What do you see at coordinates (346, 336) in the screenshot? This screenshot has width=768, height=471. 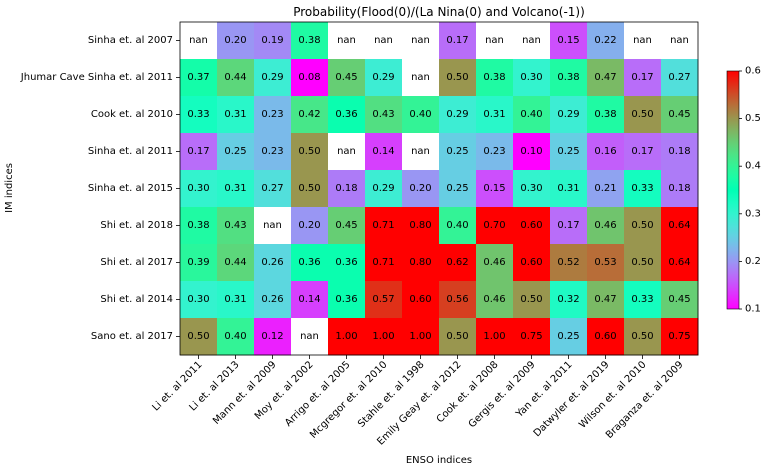 I see `cell-value-label: 1.00` at bounding box center [346, 336].